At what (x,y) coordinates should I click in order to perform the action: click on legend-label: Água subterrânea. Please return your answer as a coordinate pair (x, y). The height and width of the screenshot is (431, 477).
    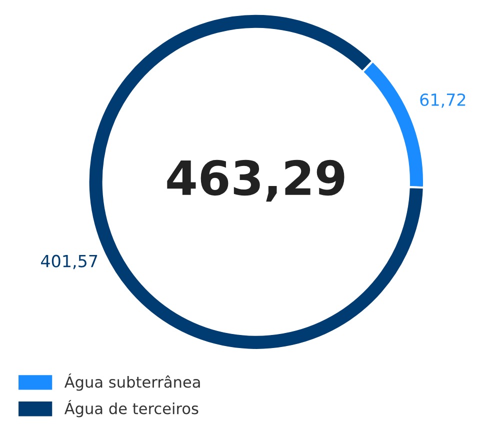
    Looking at the image, I should click on (132, 382).